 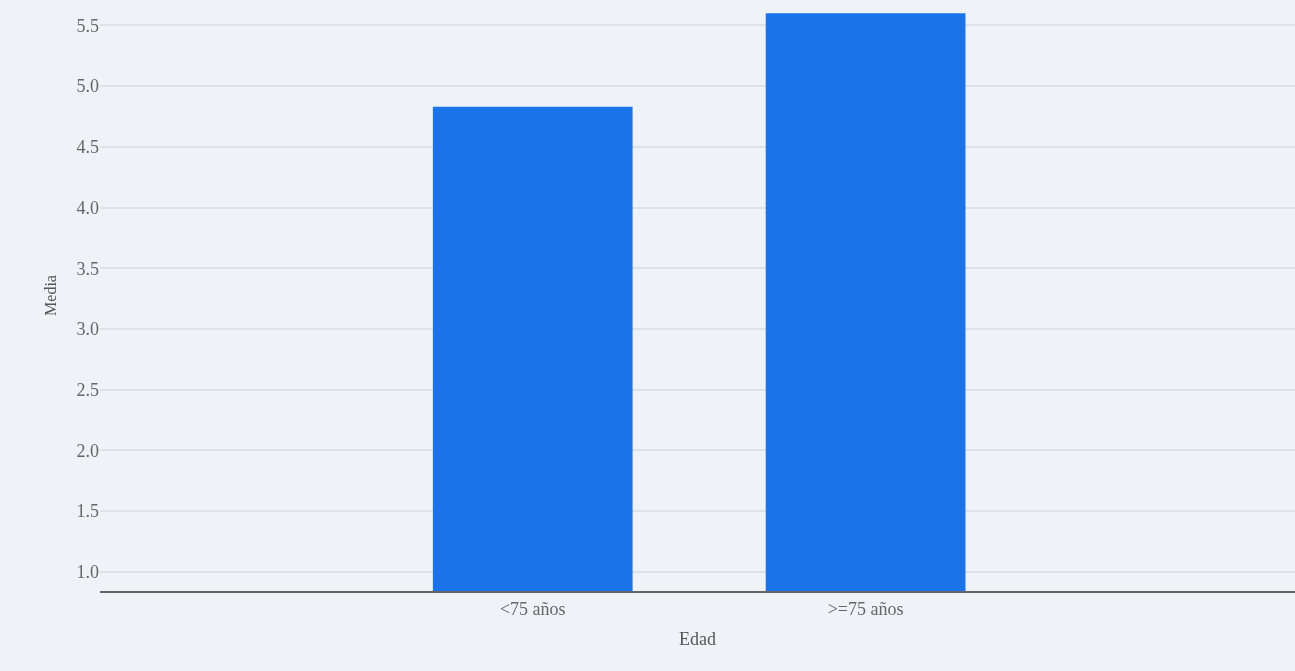 What do you see at coordinates (87, 329) in the screenshot?
I see `y-tick-label: 3.0` at bounding box center [87, 329].